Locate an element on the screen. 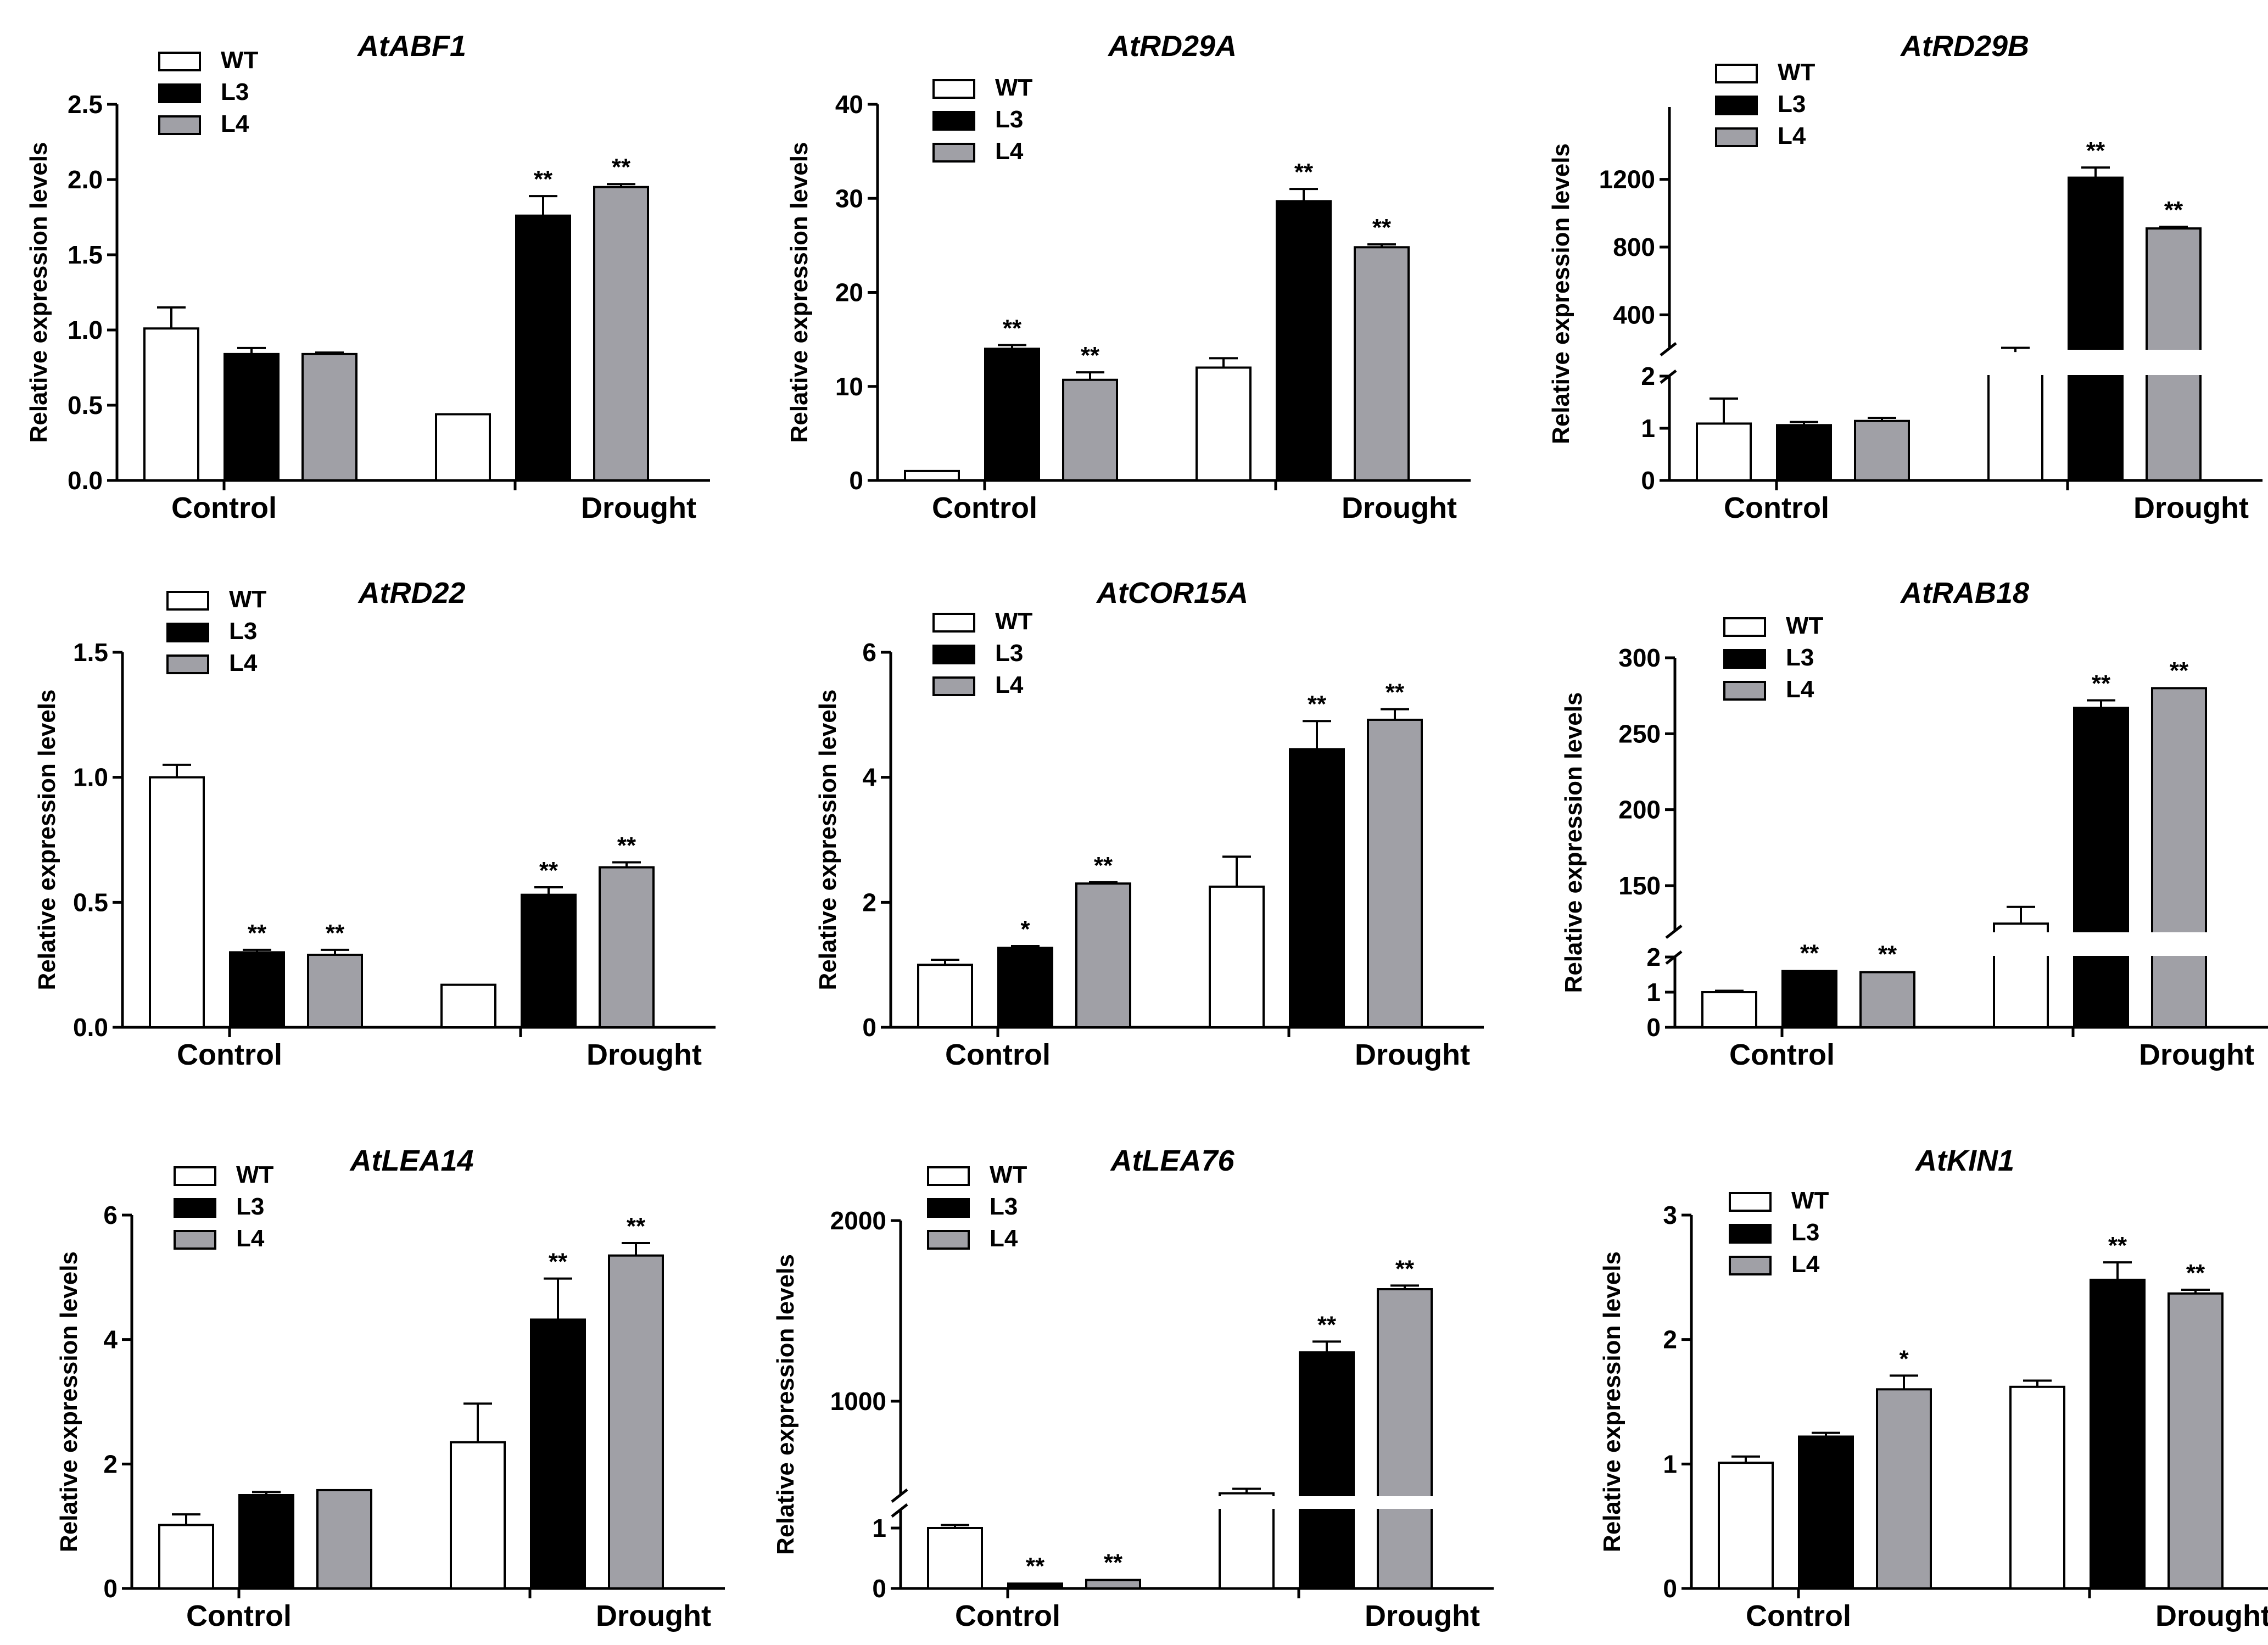 Image resolution: width=2268 pixels, height=1645 pixels. y-tick-label: 400 is located at coordinates (1634, 314).